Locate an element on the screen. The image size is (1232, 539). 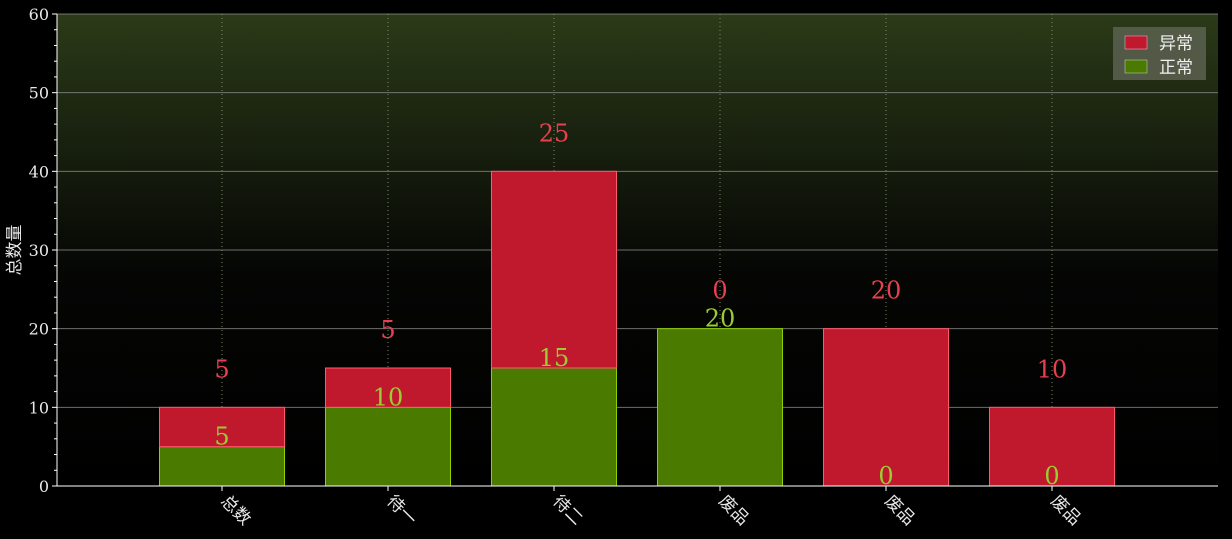
data-label-abnormal: 10 is located at coordinates (1052, 369).